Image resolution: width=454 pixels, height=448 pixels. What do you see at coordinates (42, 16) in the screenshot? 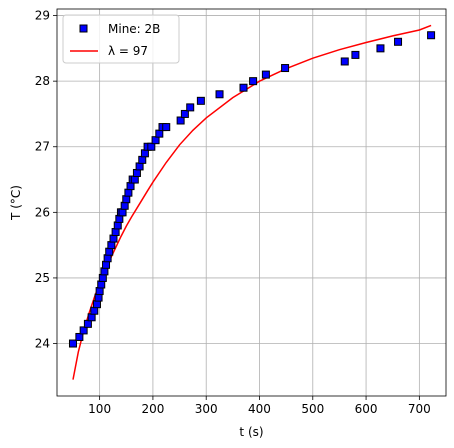
I see `y-tick-label: 29` at bounding box center [42, 16].